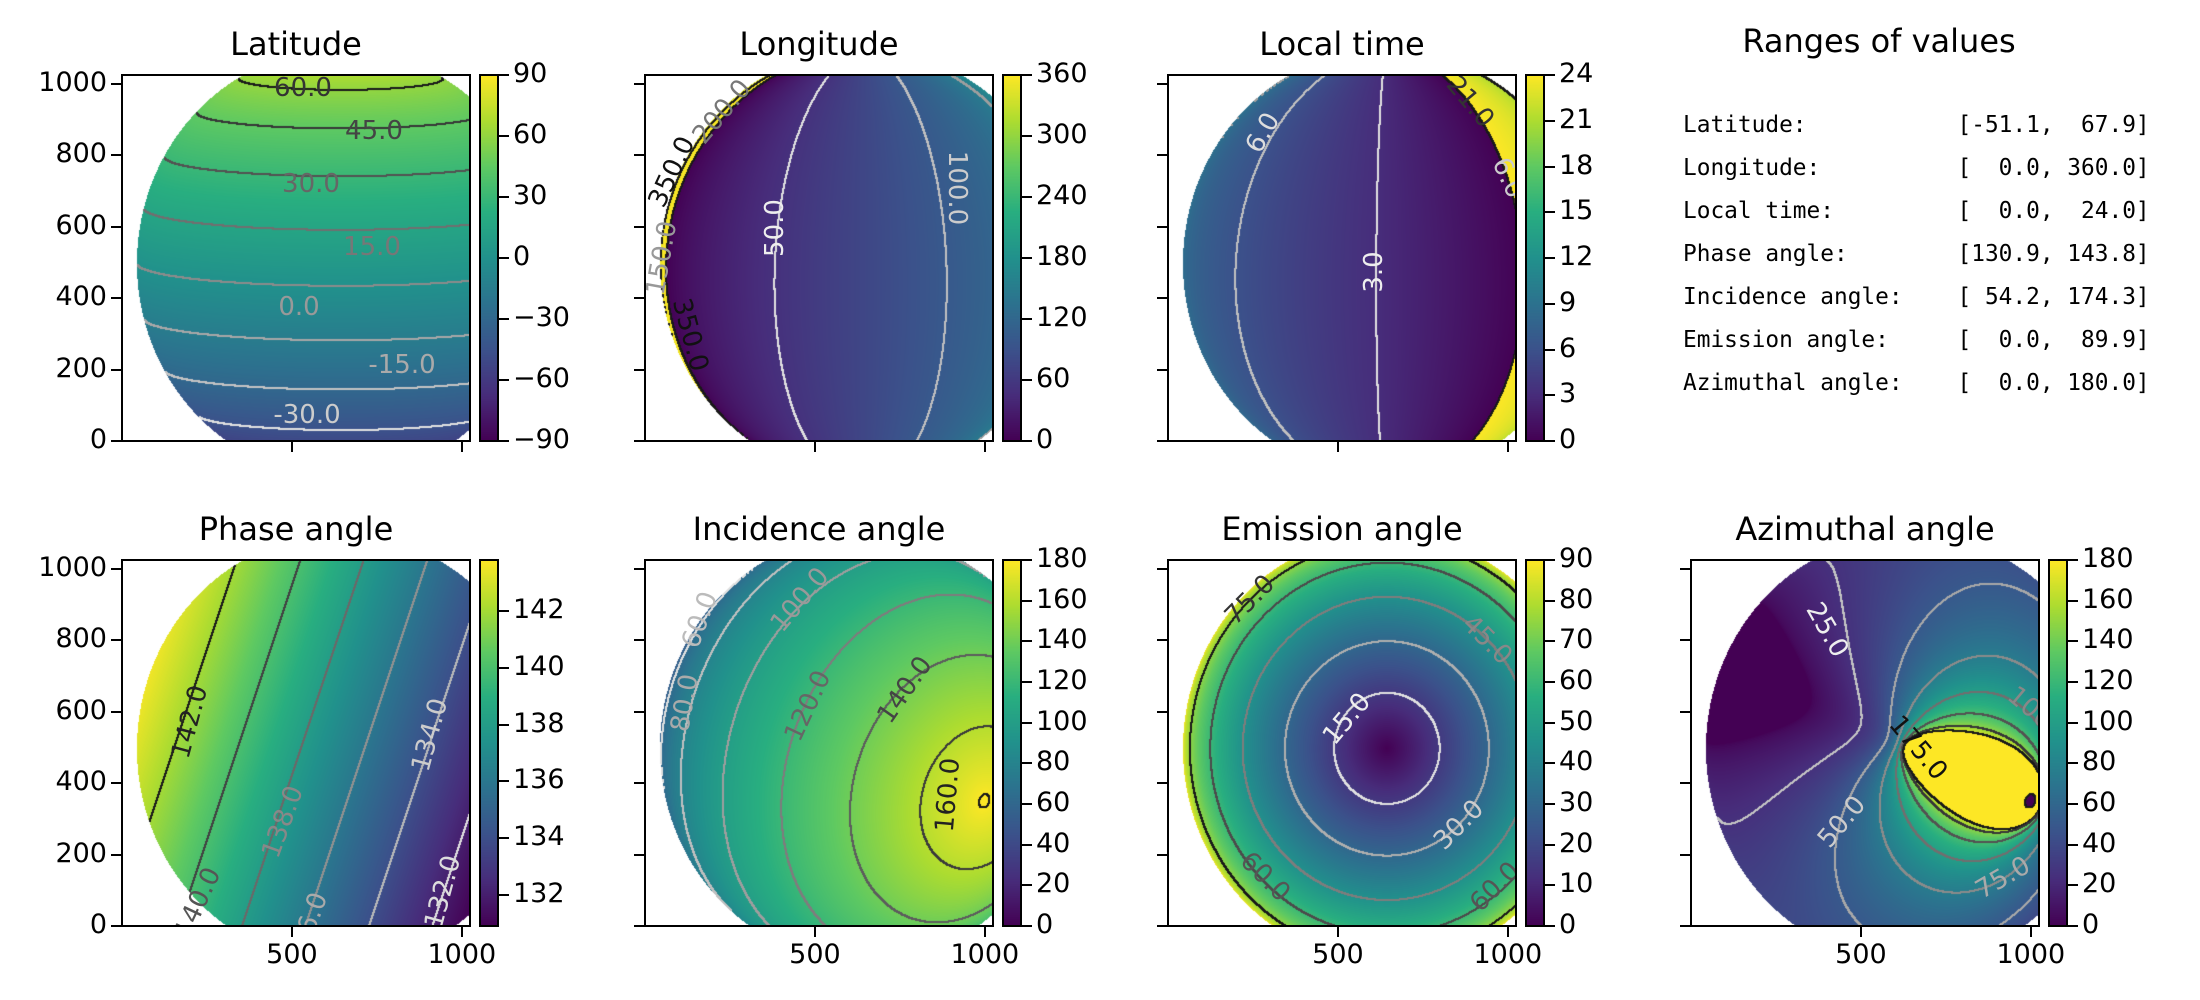  I want to click on contour-label: 132.0, so click(443, 889).